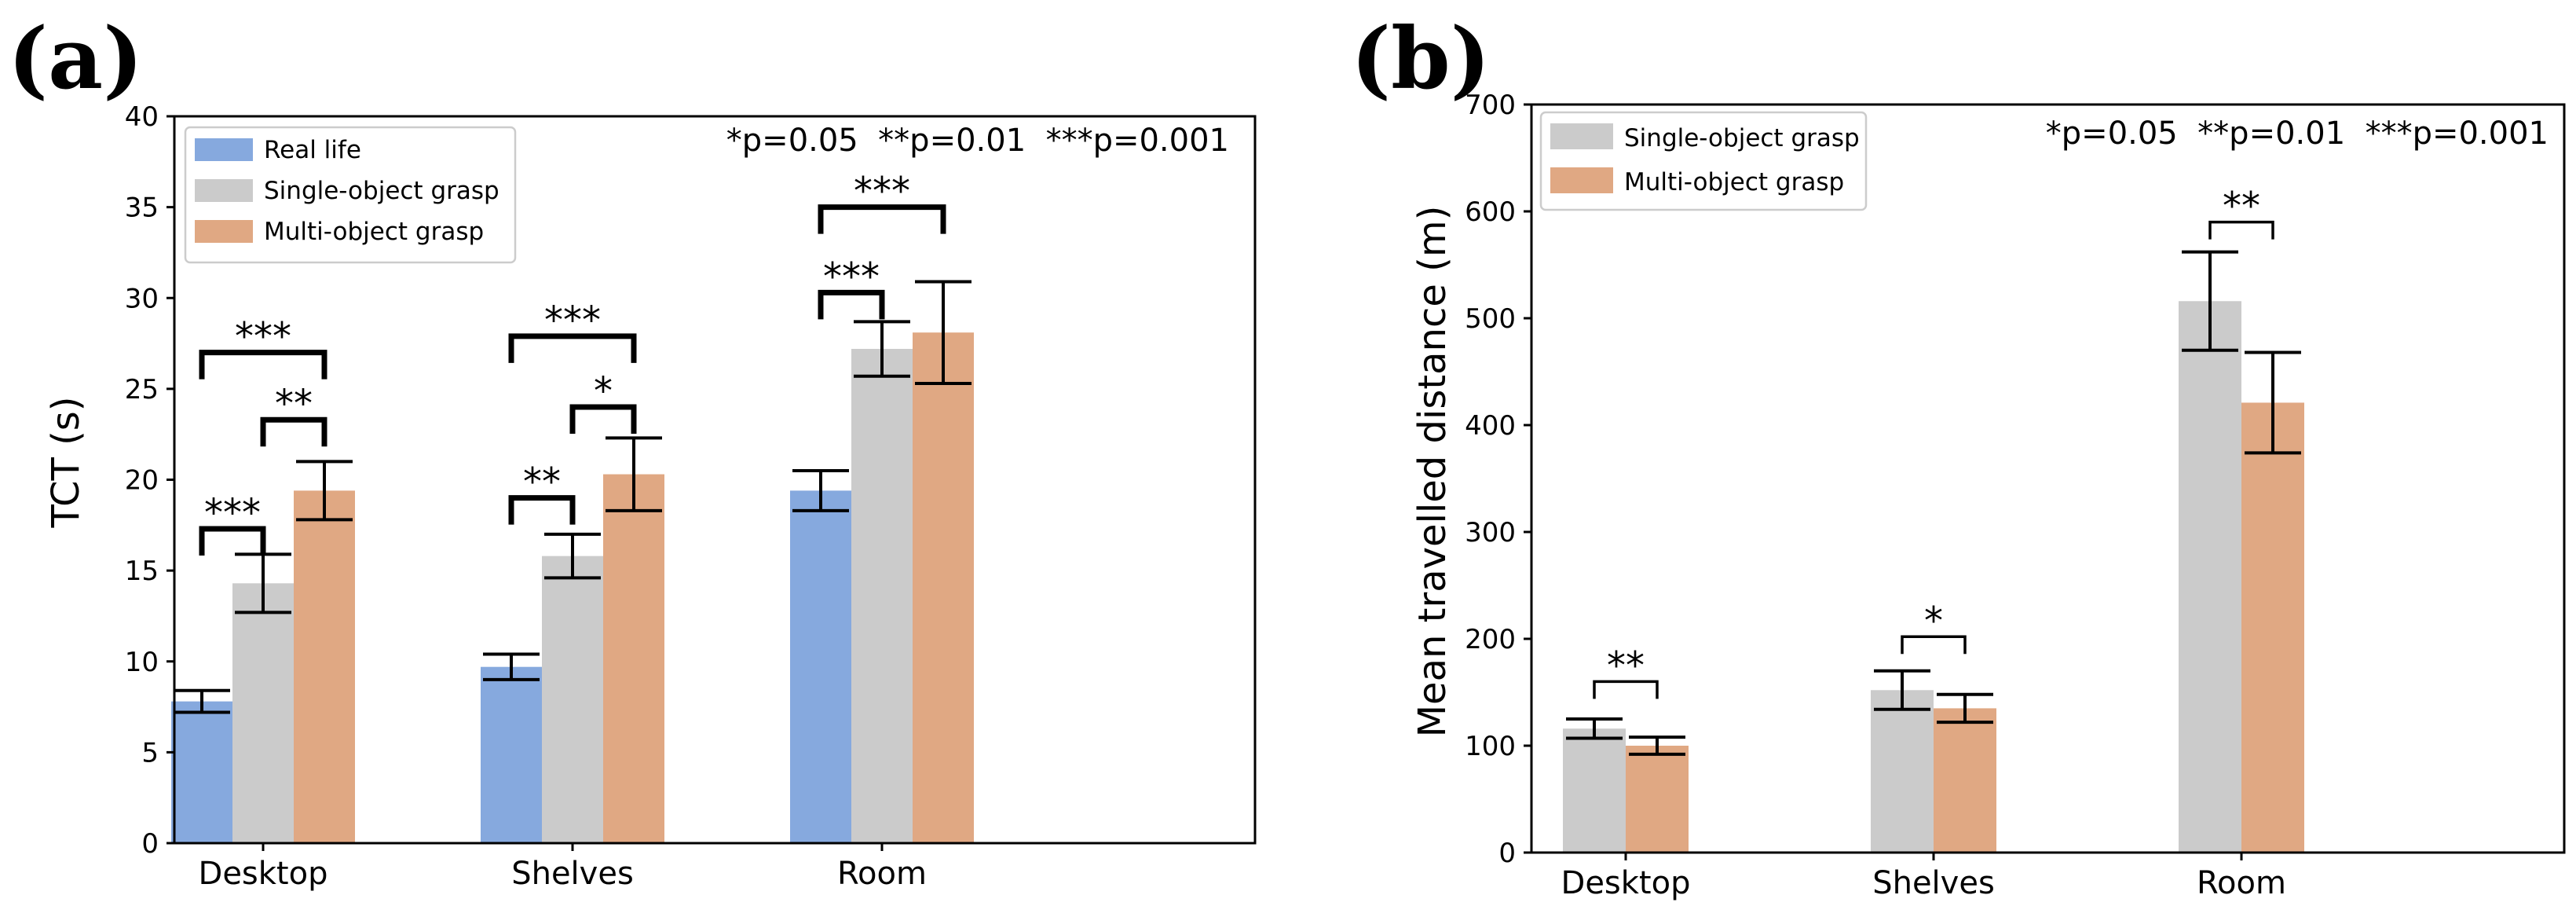  I want to click on panel-label-b: (b), so click(1421, 58).